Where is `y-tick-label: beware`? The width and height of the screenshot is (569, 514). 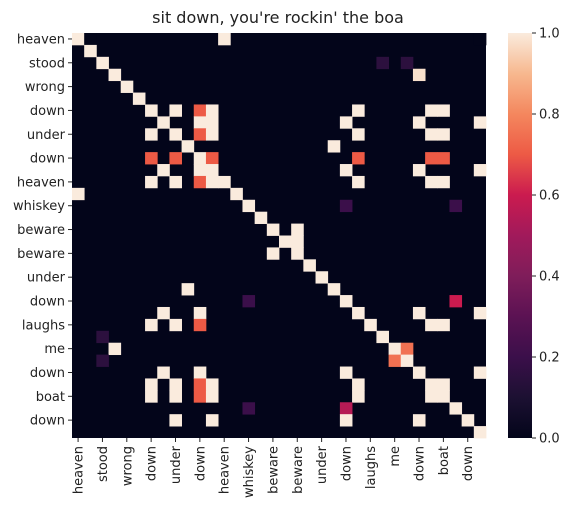 y-tick-label: beware is located at coordinates (41, 230).